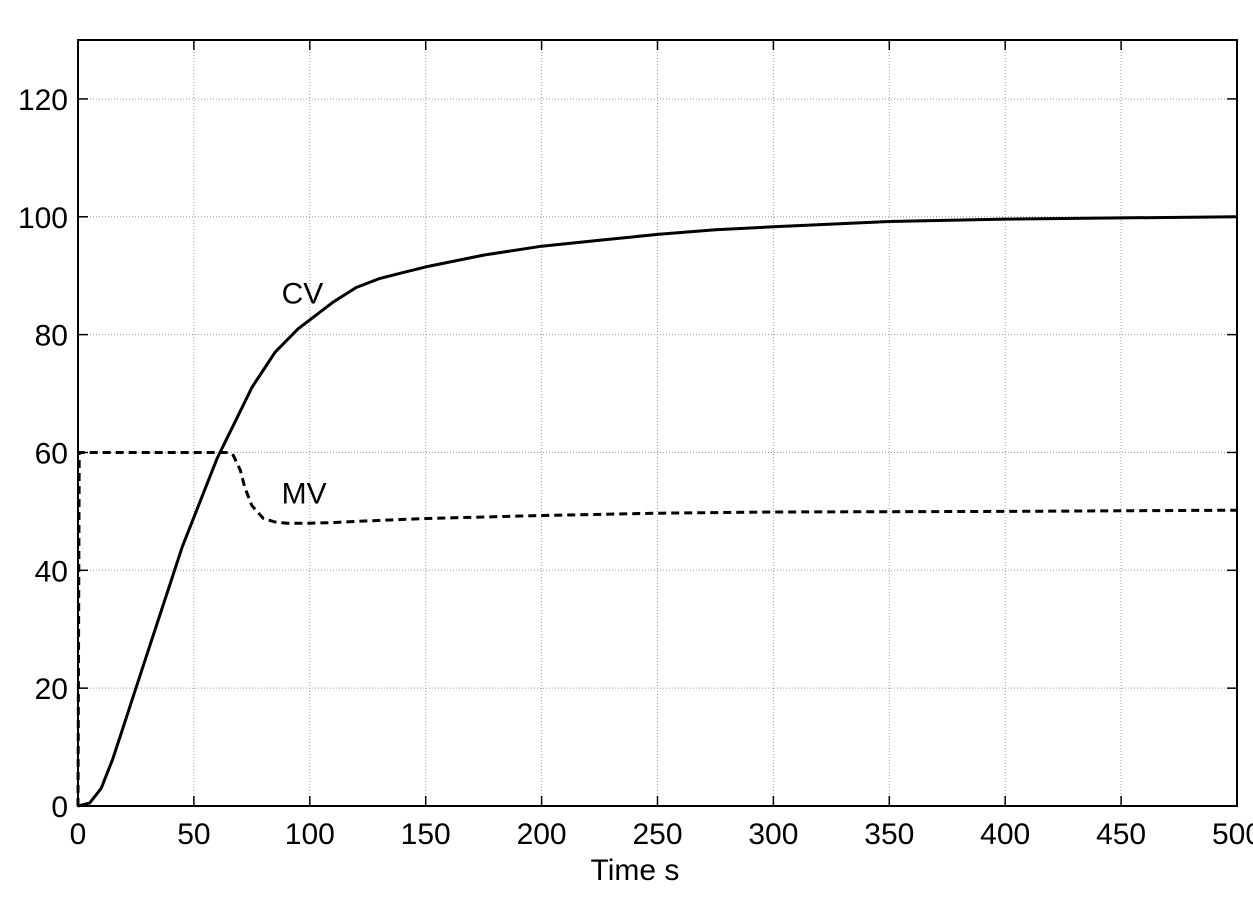 This screenshot has height=899, width=1253. Describe the element at coordinates (193, 834) in the screenshot. I see `x-tick-label: 50` at that location.